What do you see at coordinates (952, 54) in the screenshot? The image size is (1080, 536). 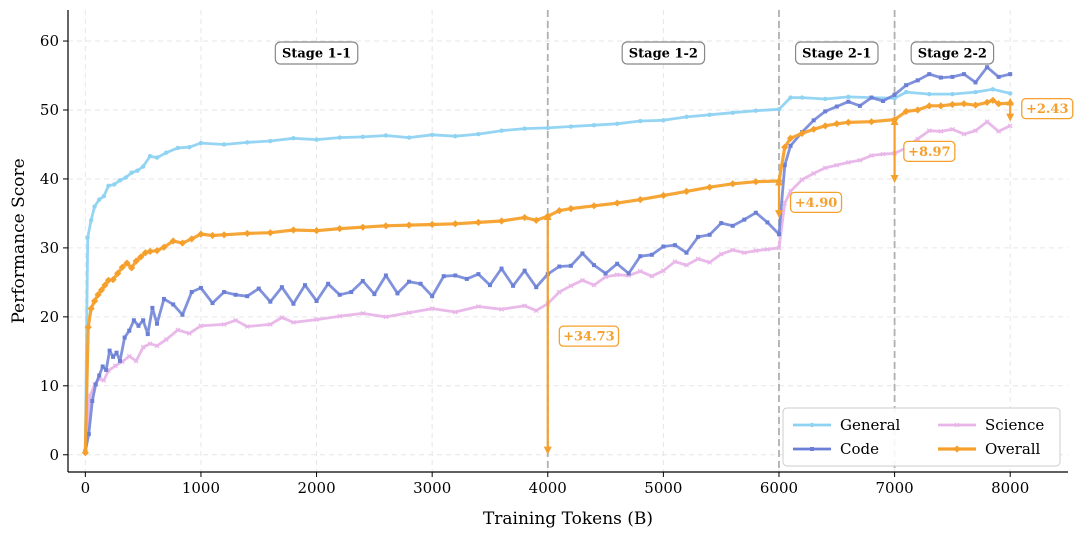 I see `stage-label: Stage 2-2` at bounding box center [952, 54].